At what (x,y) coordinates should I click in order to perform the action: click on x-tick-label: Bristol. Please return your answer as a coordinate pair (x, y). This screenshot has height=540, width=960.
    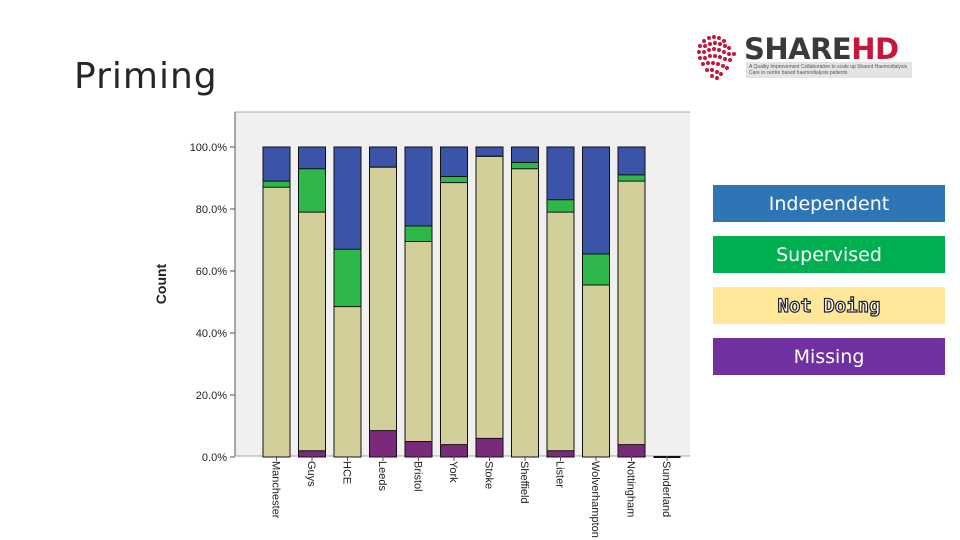
    Looking at the image, I should click on (418, 476).